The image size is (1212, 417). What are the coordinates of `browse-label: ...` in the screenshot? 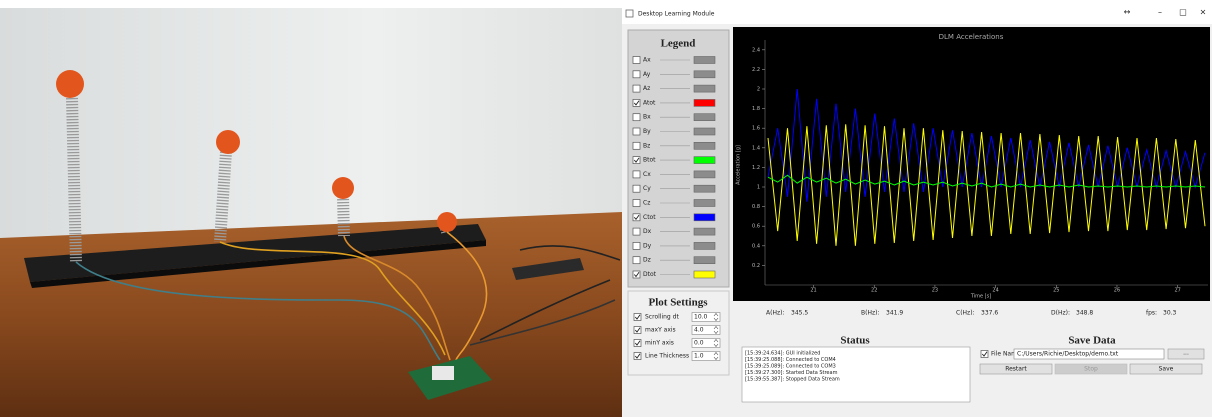 It's located at (1186, 353).